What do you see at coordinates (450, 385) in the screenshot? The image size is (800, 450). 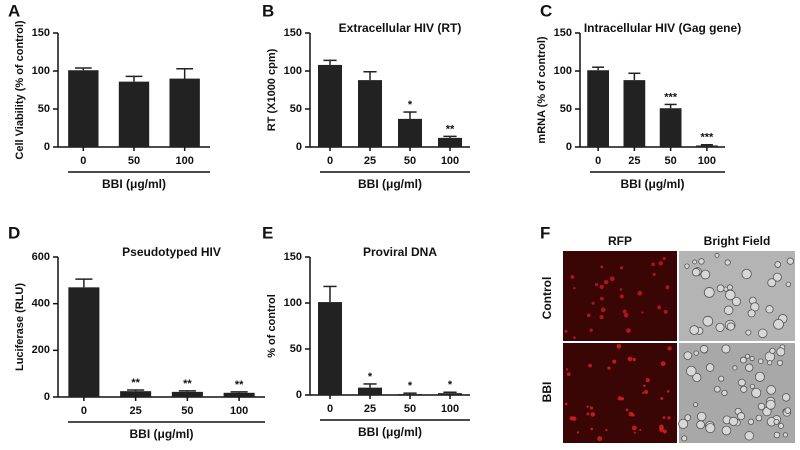 I see `significance-label: *` at bounding box center [450, 385].